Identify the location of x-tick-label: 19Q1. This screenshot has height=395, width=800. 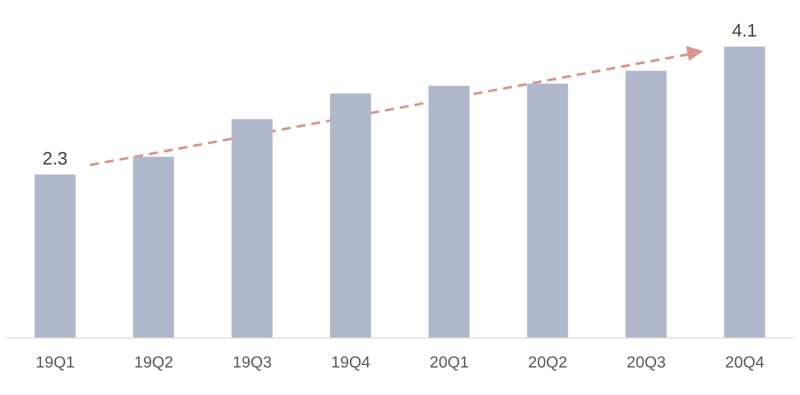
(55, 363).